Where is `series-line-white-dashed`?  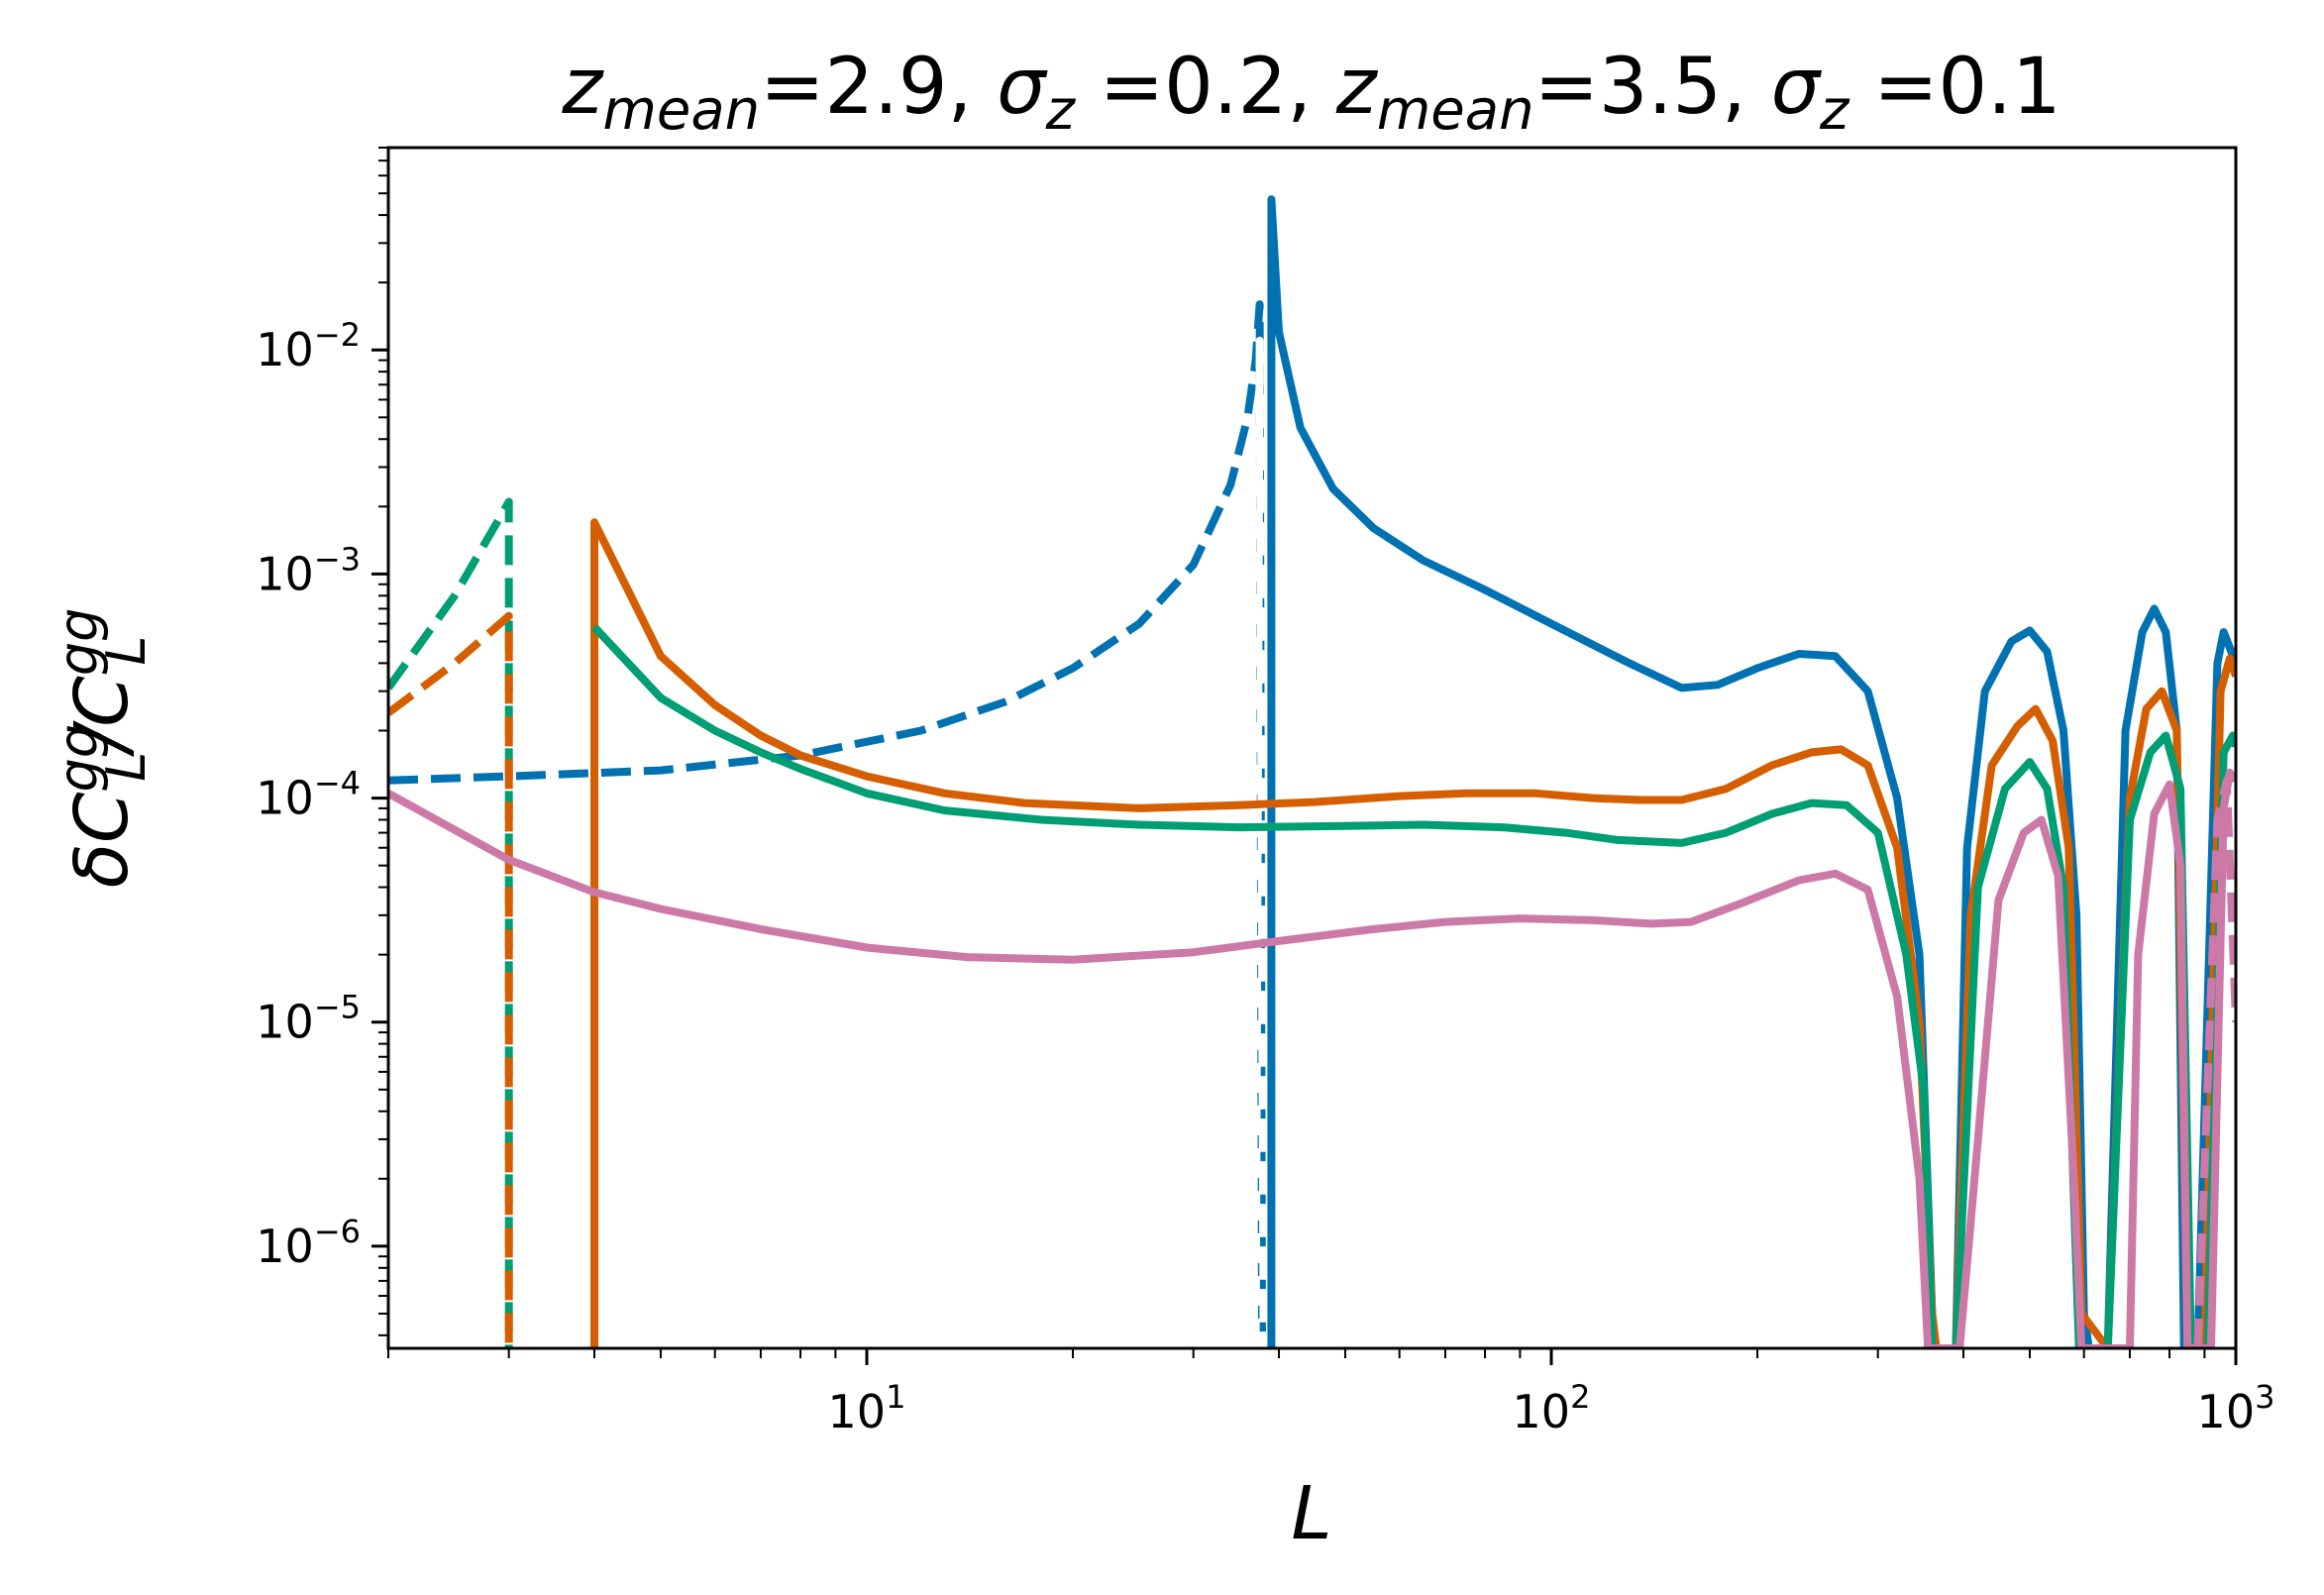 series-line-white-dashed is located at coordinates (1259, 842).